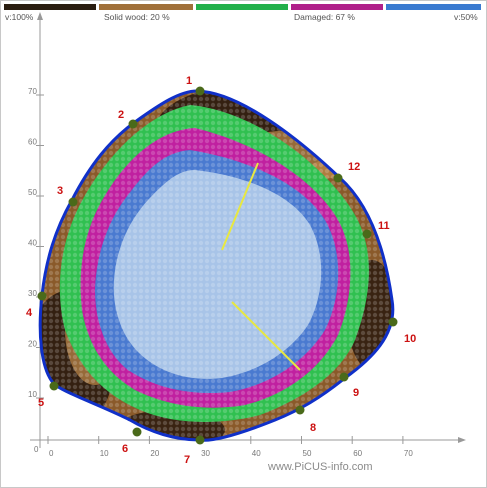  I want to click on x-tick-label: 30, so click(205, 453).